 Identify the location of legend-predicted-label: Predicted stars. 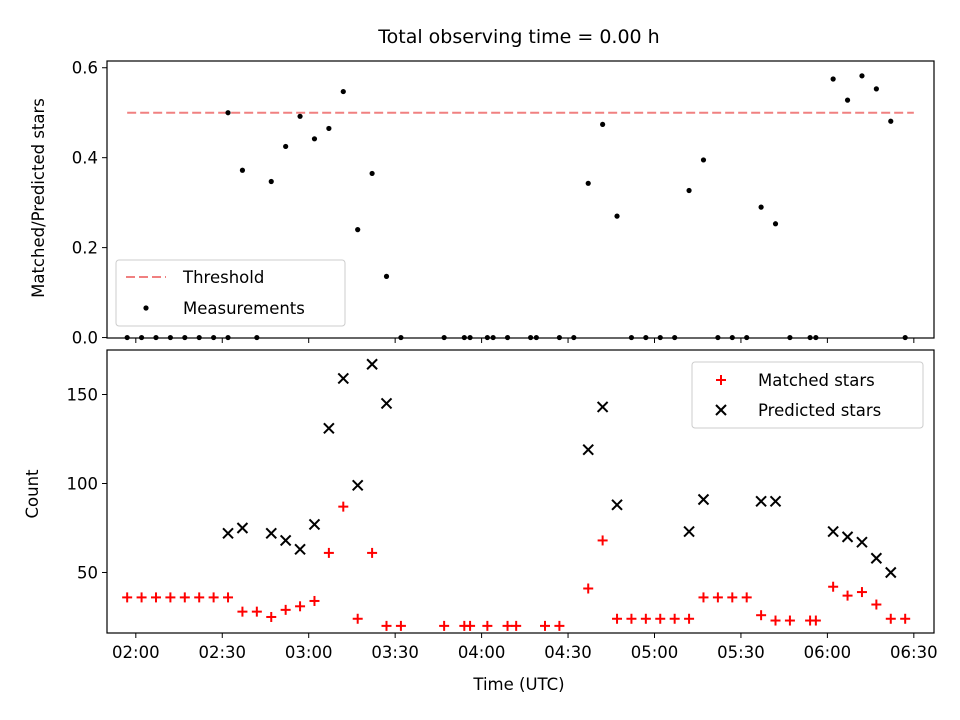
(819, 410).